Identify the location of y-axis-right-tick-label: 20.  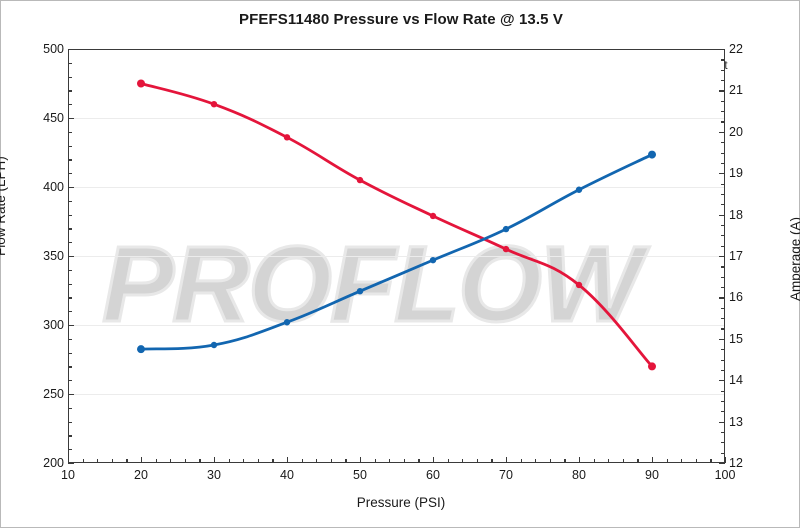
(736, 131).